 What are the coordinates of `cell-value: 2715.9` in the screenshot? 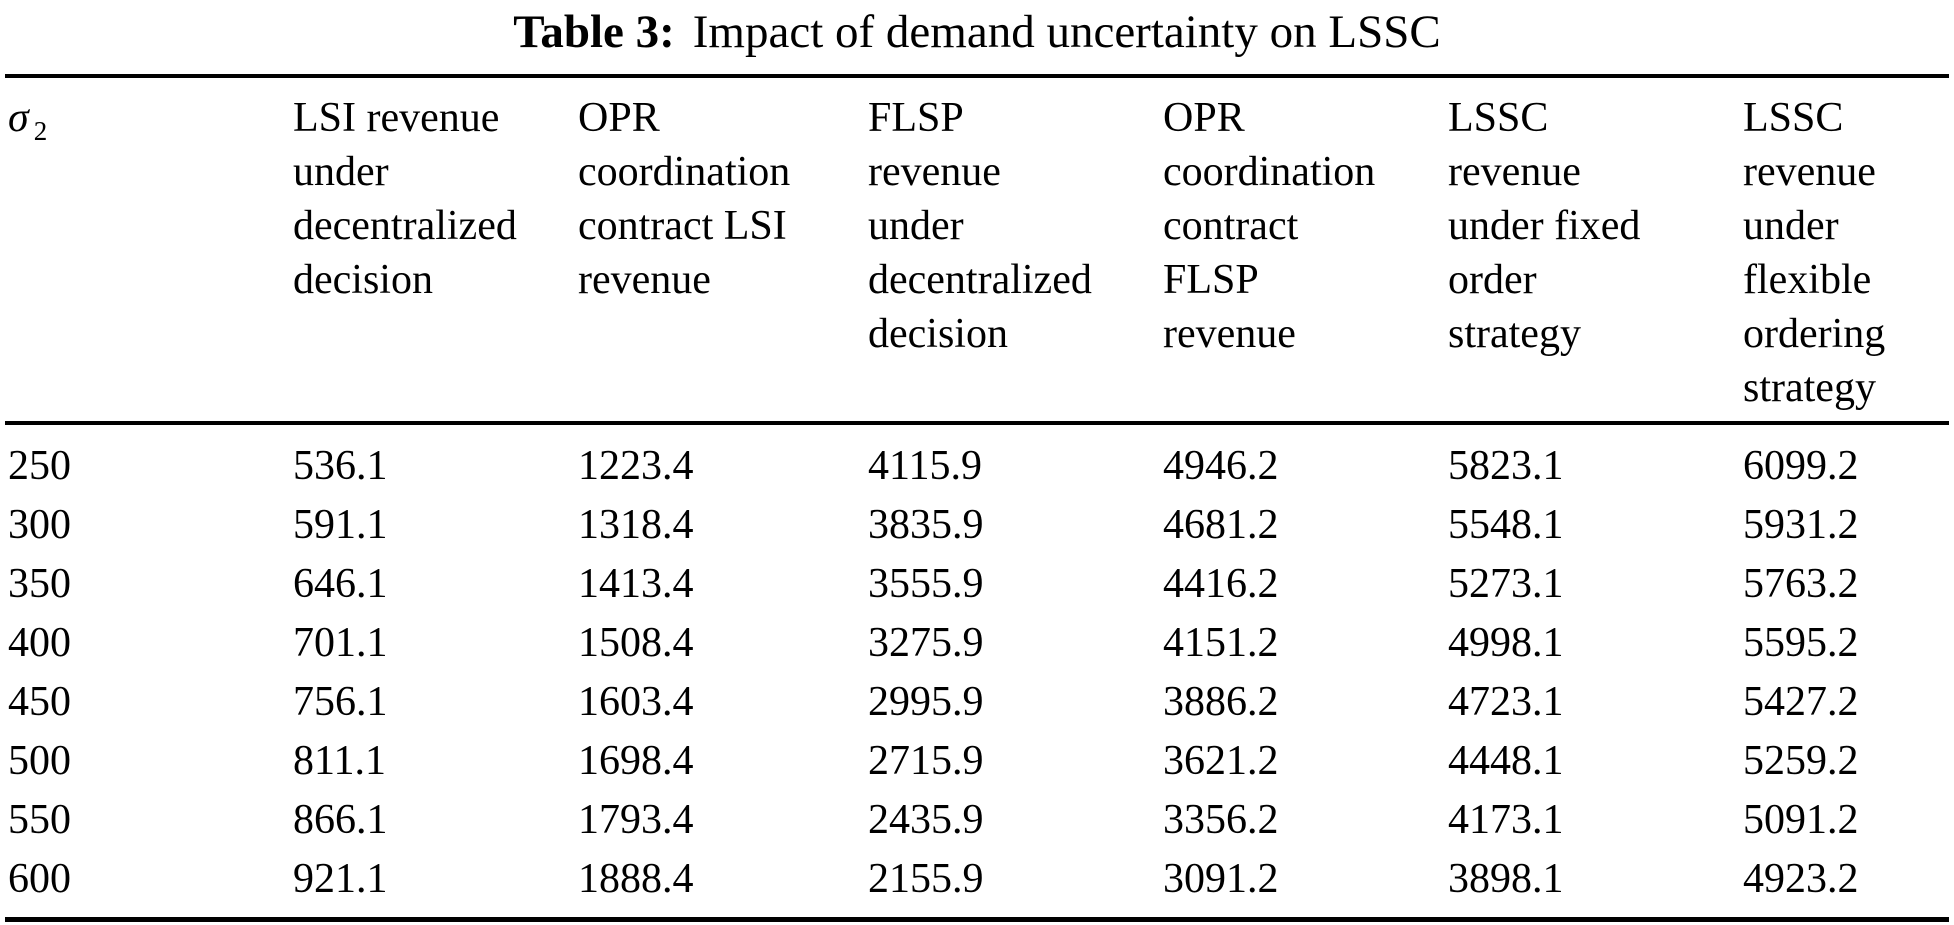 It's located at (926, 761).